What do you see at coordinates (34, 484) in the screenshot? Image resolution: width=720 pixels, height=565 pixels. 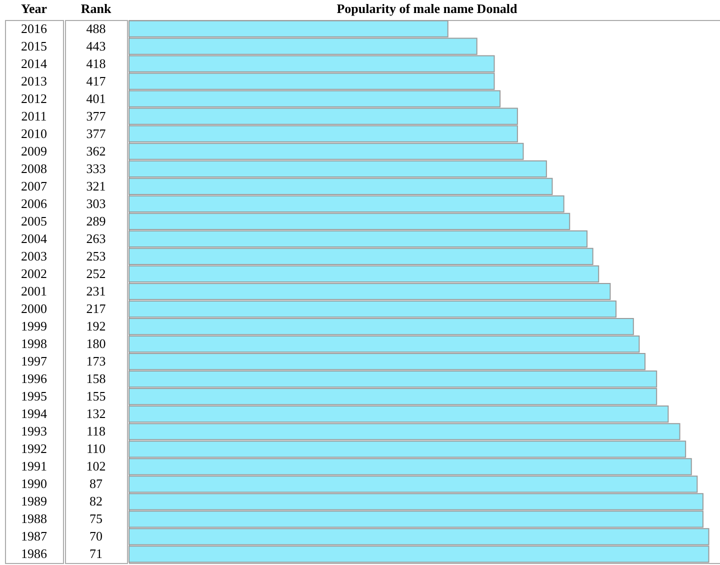 I see `y-tick-label: 1990` at bounding box center [34, 484].